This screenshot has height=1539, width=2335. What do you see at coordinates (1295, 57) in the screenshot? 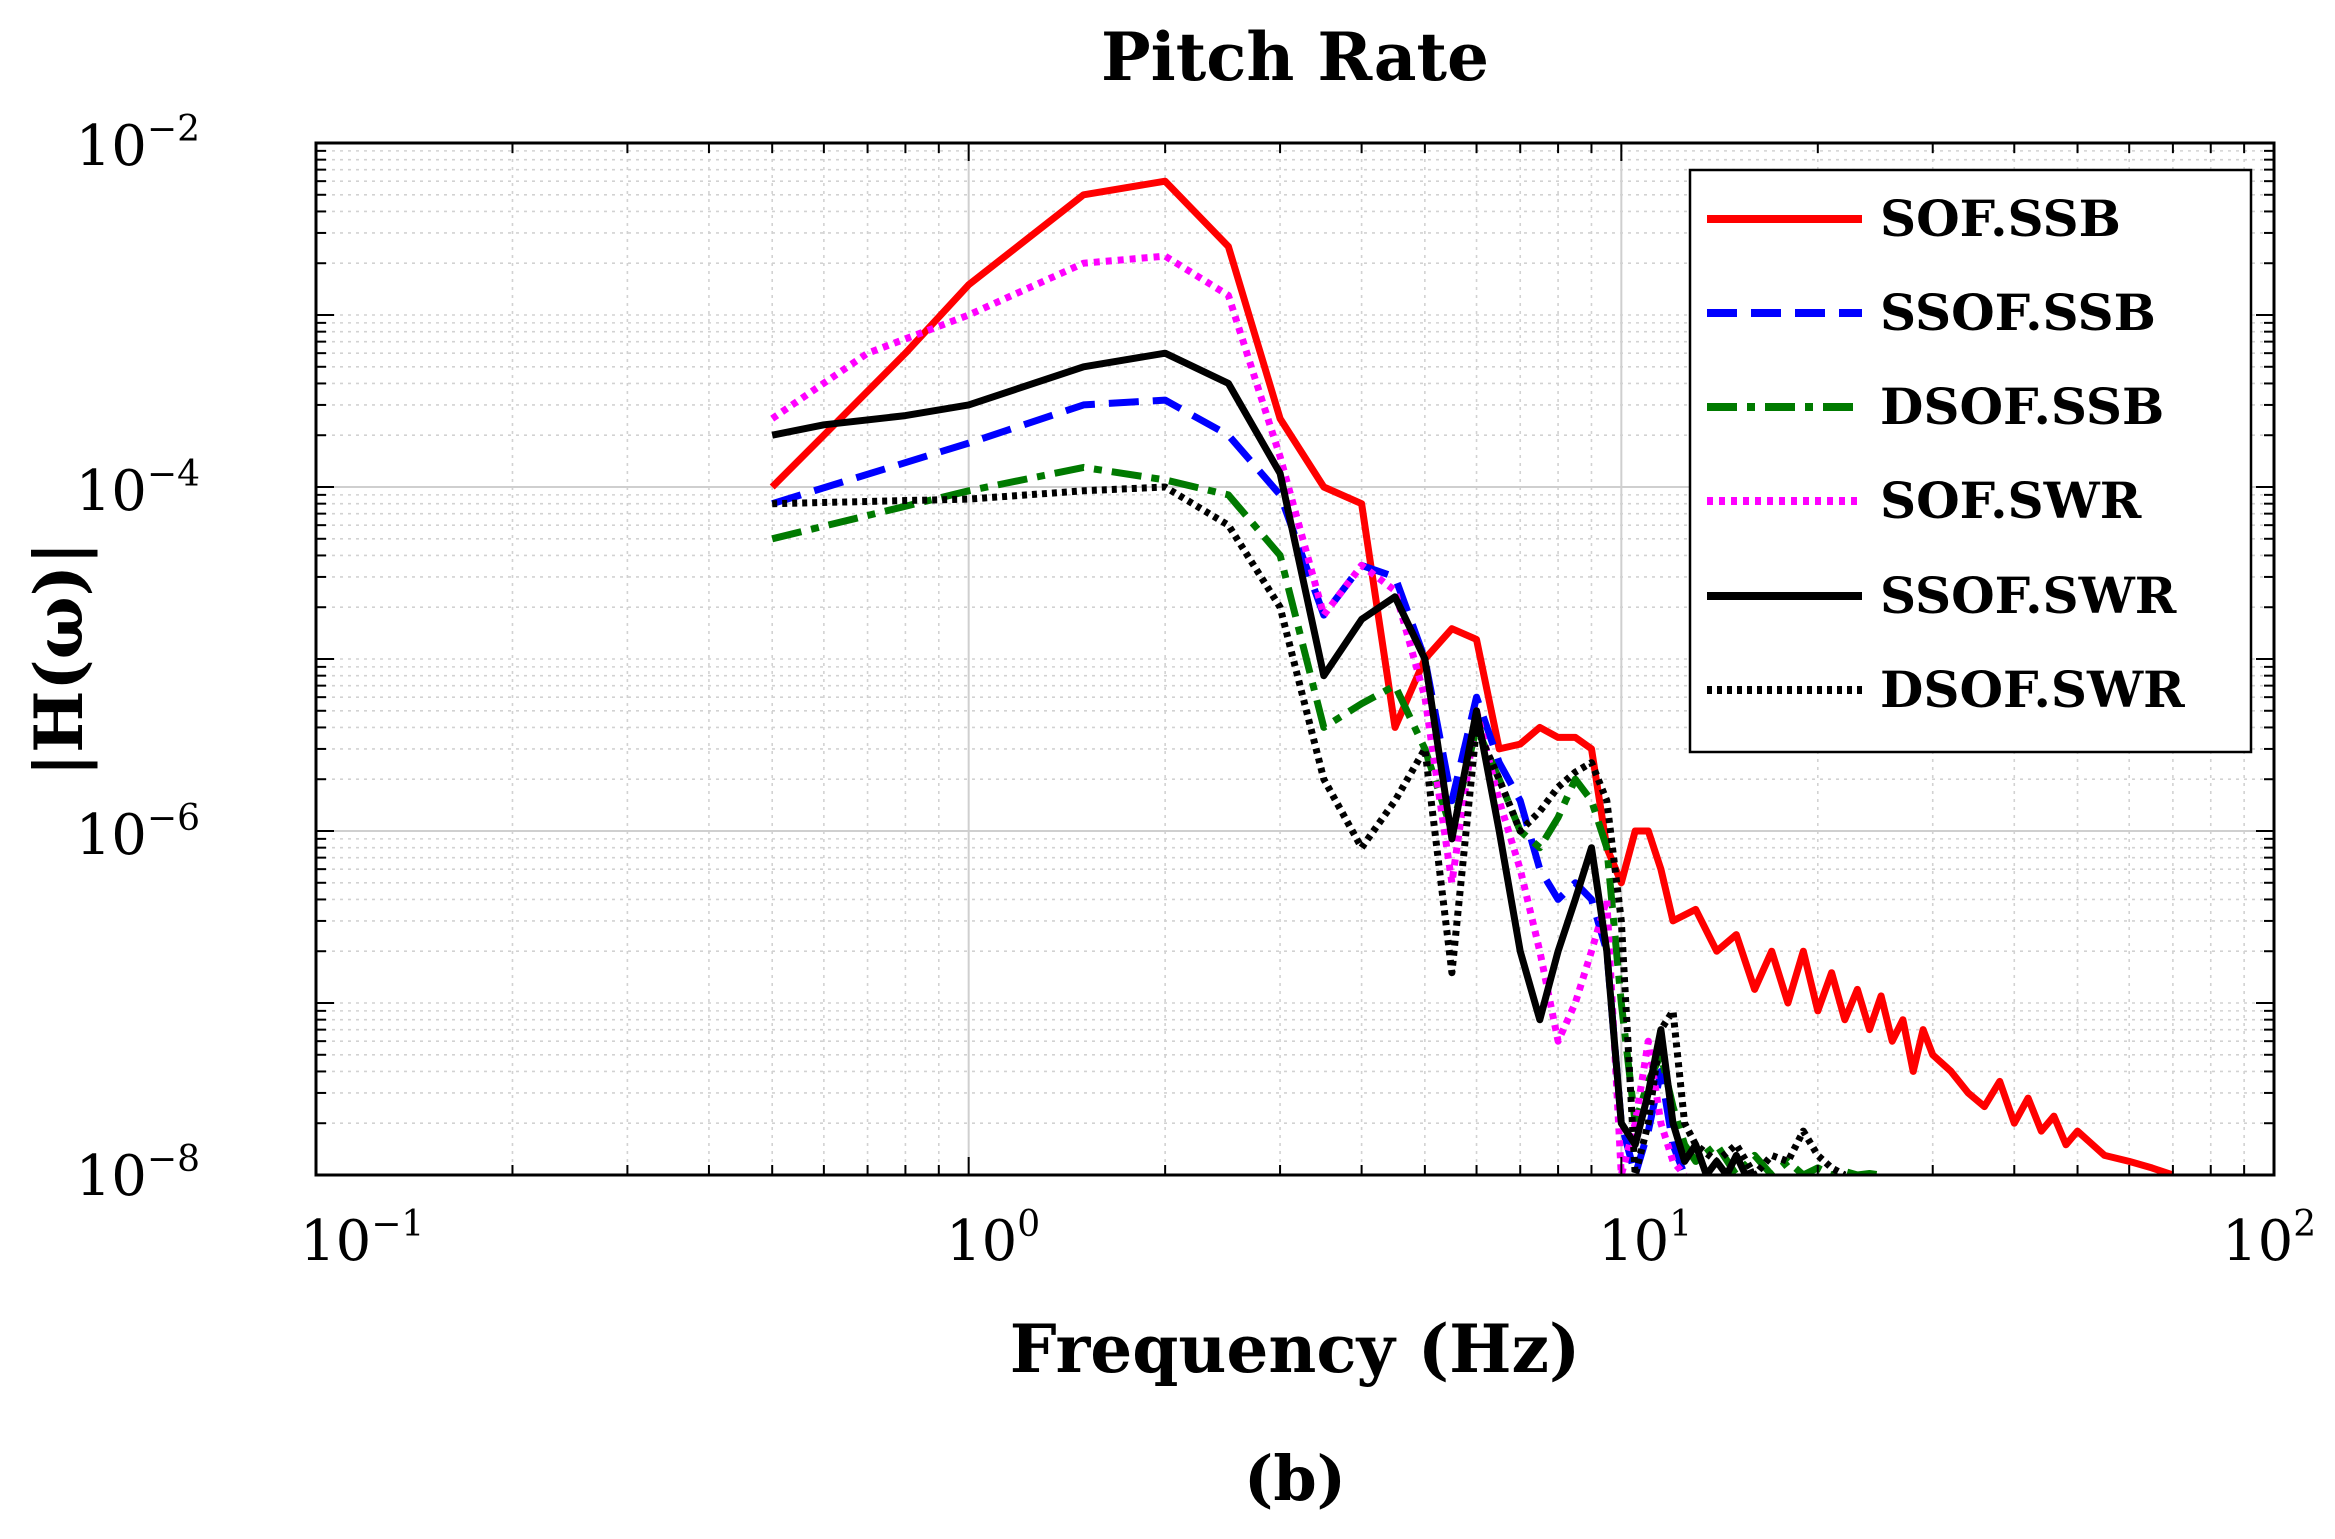
I see `chart-title: Pitch Rate` at bounding box center [1295, 57].